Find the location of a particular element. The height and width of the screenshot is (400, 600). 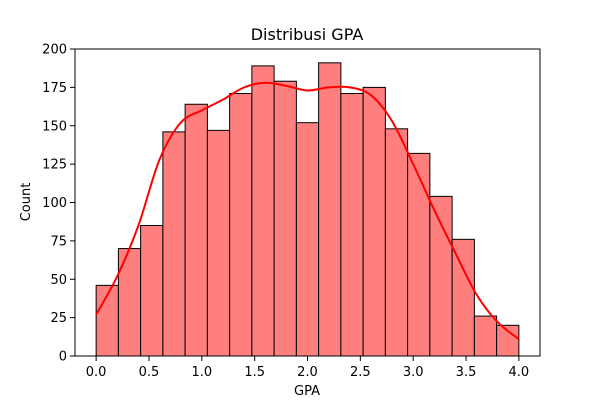

y-tick-label: 75 is located at coordinates (58, 241).